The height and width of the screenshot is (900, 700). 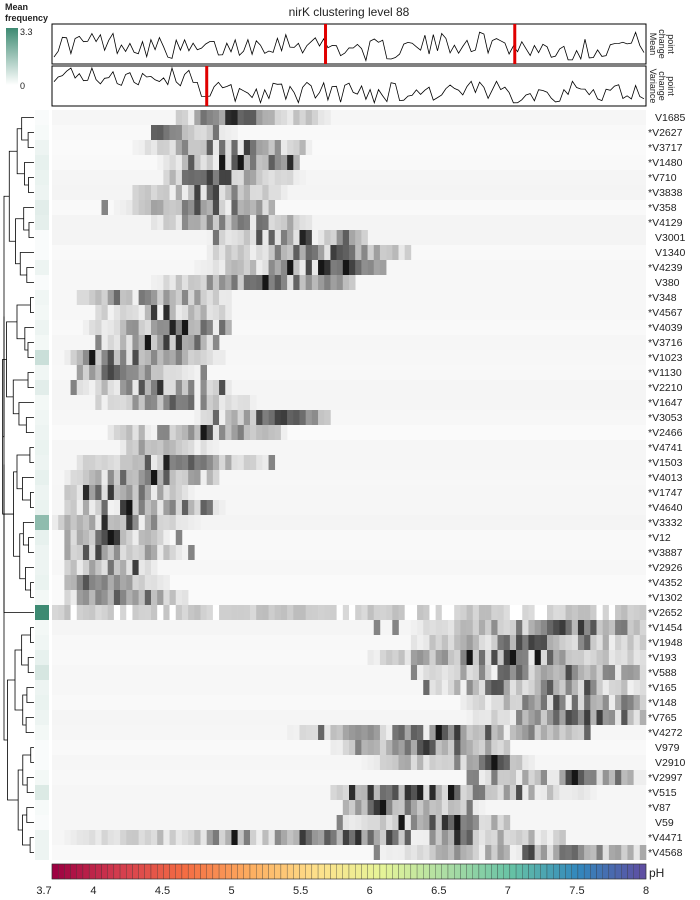 What do you see at coordinates (670, 118) in the screenshot?
I see `row-label: V1685` at bounding box center [670, 118].